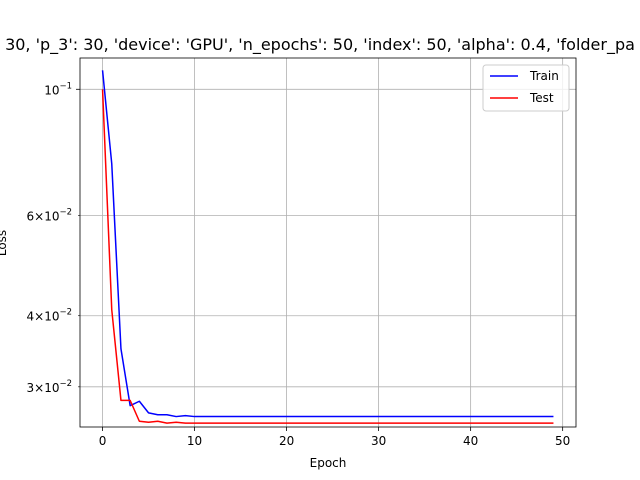  What do you see at coordinates (328, 463) in the screenshot?
I see `x-axis-label: Epoch` at bounding box center [328, 463].